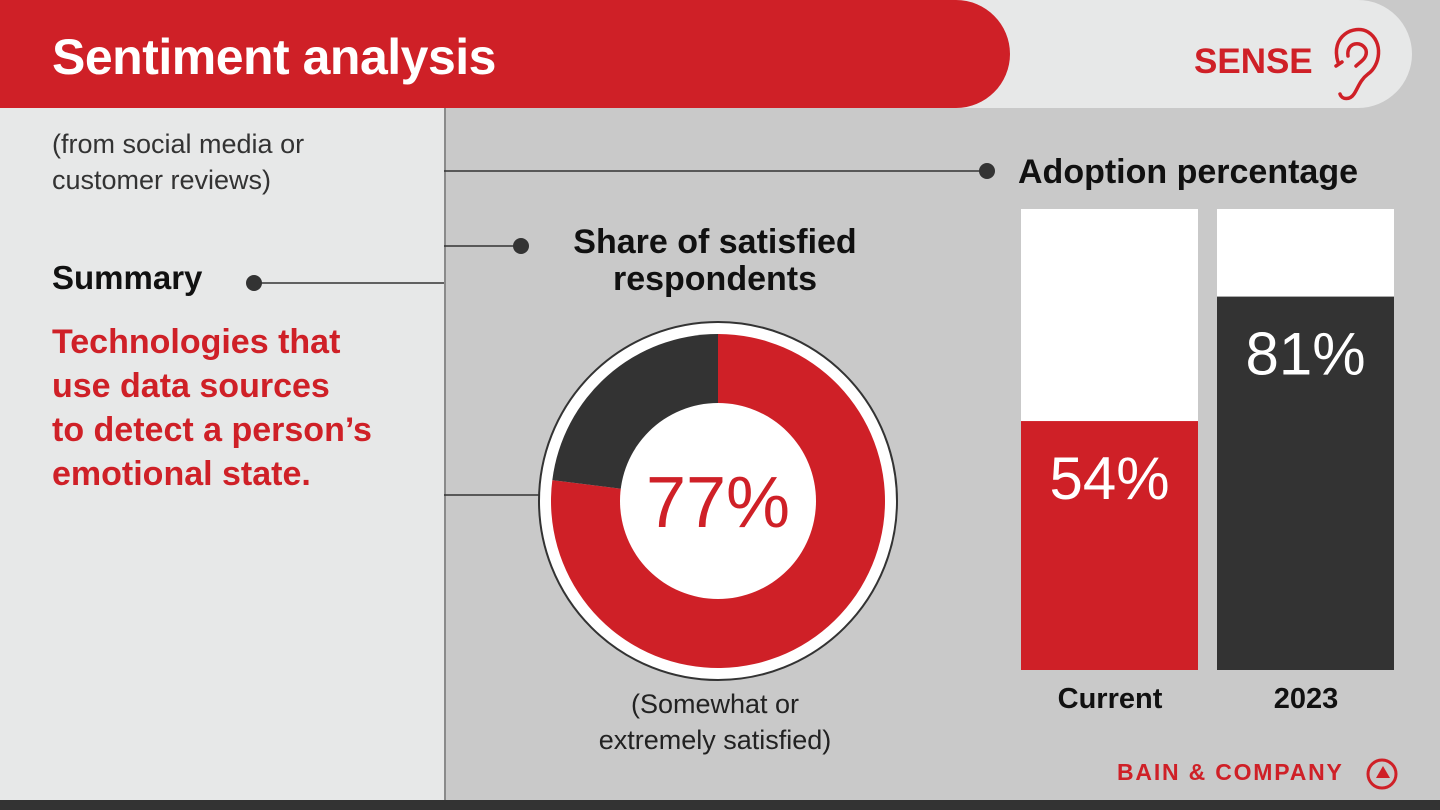  Describe the element at coordinates (505, 54) in the screenshot. I see `header-banner` at that location.